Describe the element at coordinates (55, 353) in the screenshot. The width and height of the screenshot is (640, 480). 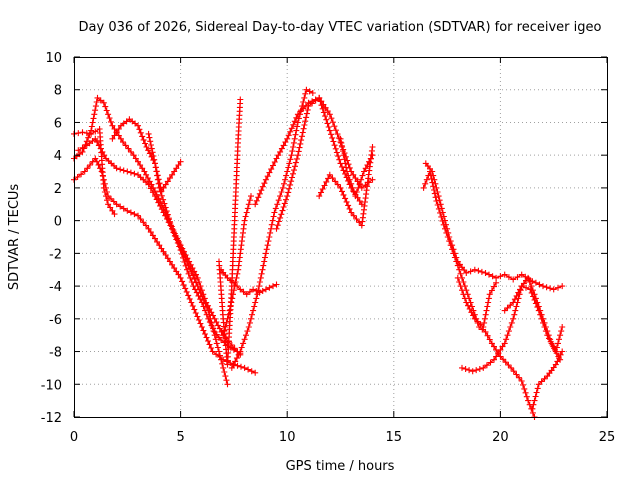
I see `y-tick-label: -8` at that location.